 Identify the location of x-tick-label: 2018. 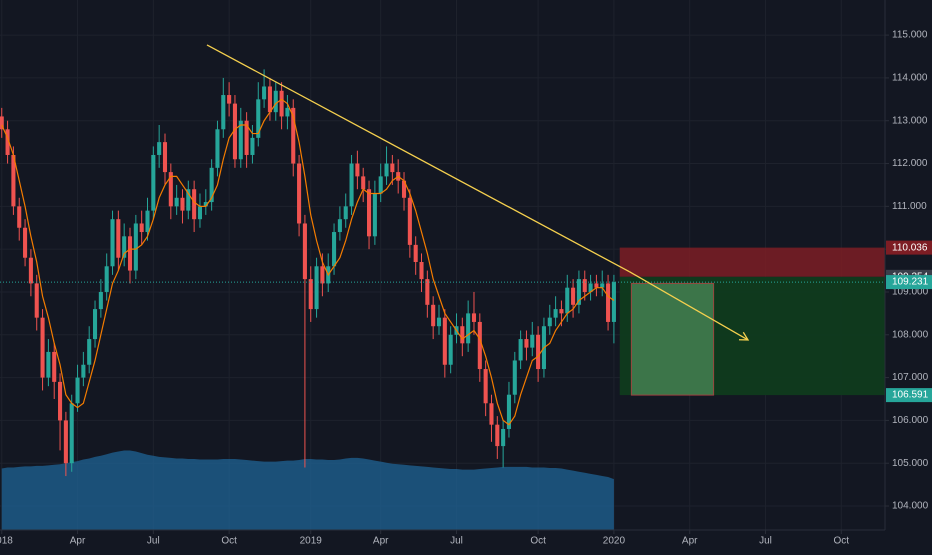
(6, 541).